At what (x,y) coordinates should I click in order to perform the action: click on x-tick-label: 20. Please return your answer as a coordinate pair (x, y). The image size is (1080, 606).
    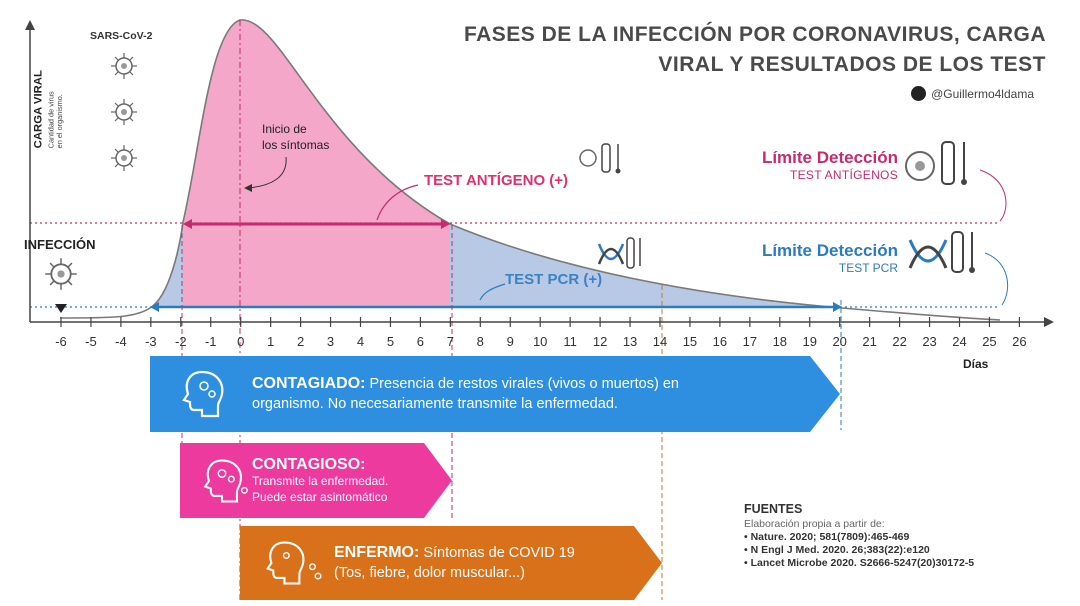
    Looking at the image, I should click on (839, 341).